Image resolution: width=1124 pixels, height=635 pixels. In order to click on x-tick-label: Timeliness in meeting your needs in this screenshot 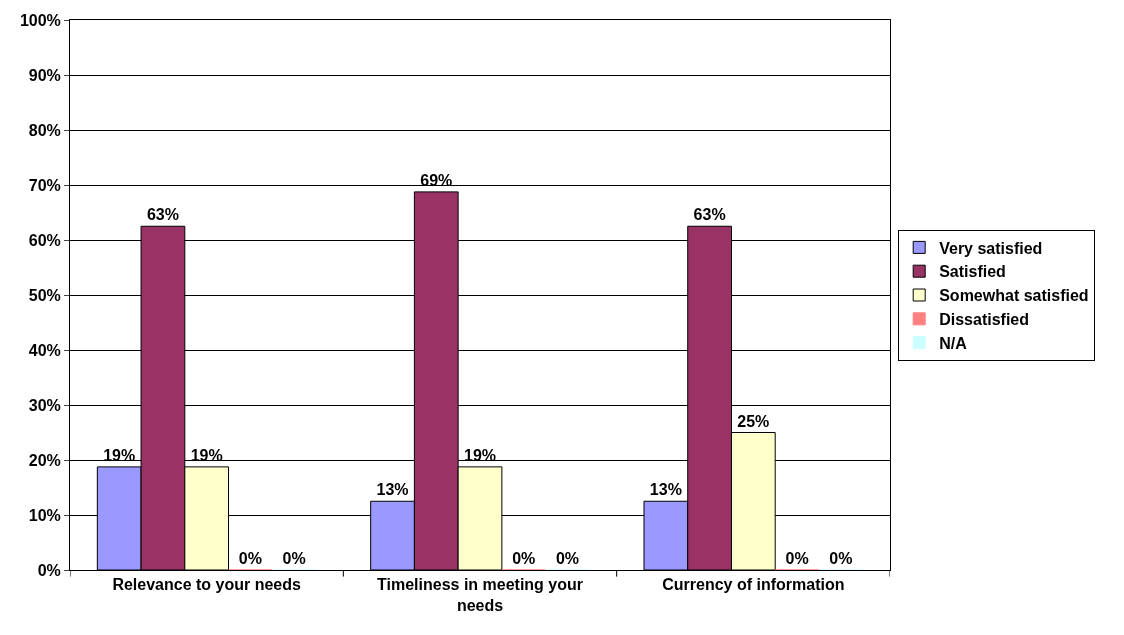, I will do `click(480, 595)`.